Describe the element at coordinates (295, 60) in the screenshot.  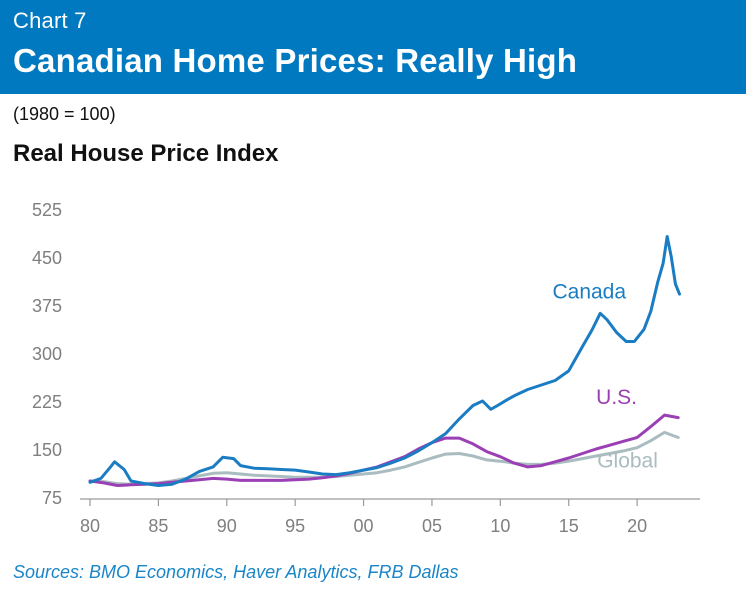
I see `chart-title: Canadian Home Prices: Really High` at that location.